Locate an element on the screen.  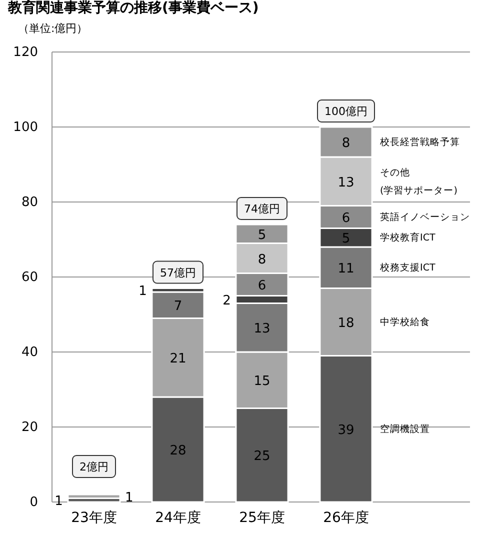
y-tick-label: 60 is located at coordinates (29, 278).